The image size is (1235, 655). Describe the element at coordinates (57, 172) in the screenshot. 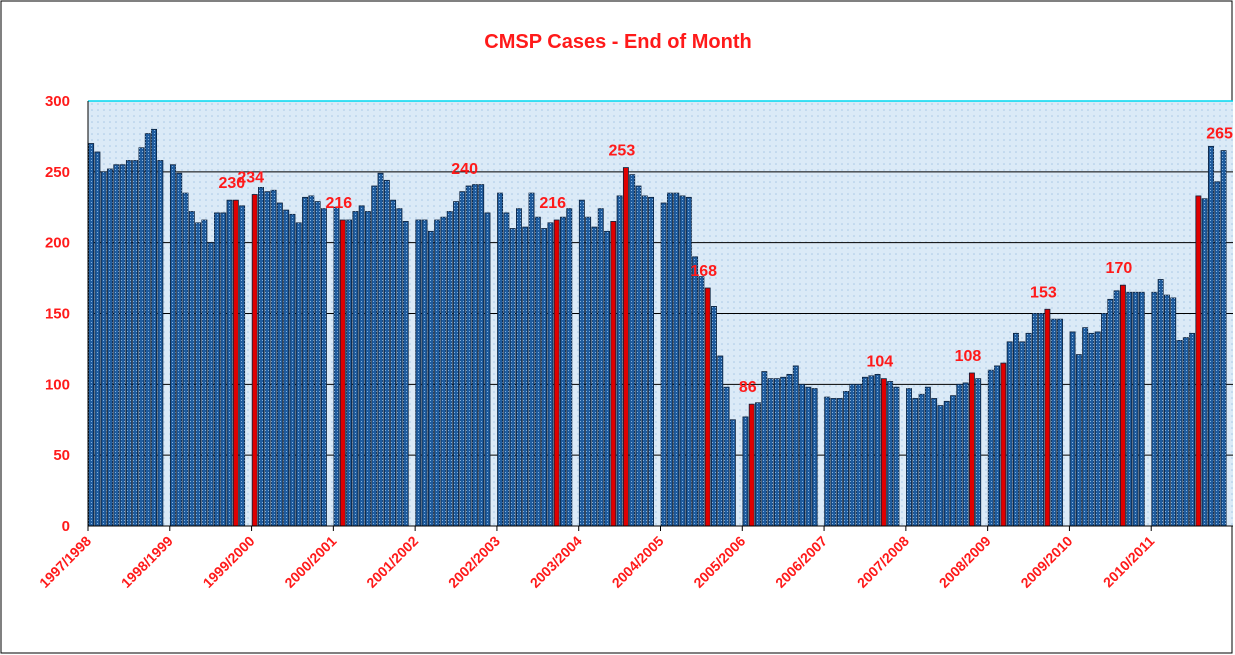

I see `y-tick-label: 250` at that location.